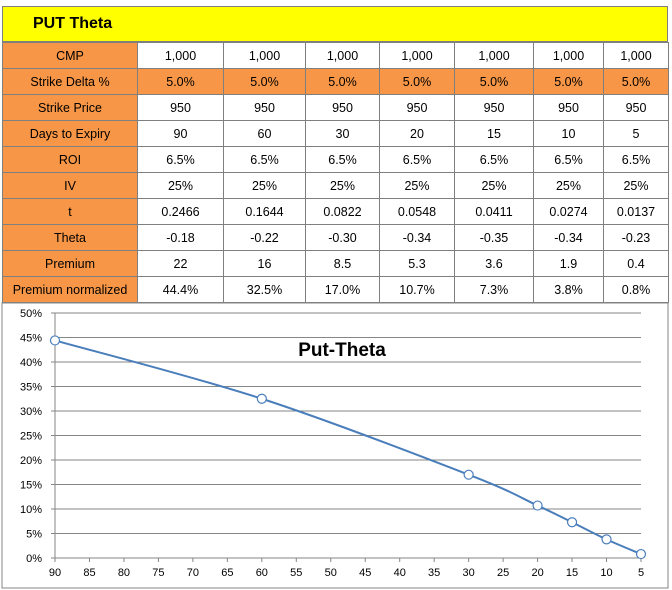  What do you see at coordinates (494, 133) in the screenshot?
I see `table-cell: 15` at bounding box center [494, 133].